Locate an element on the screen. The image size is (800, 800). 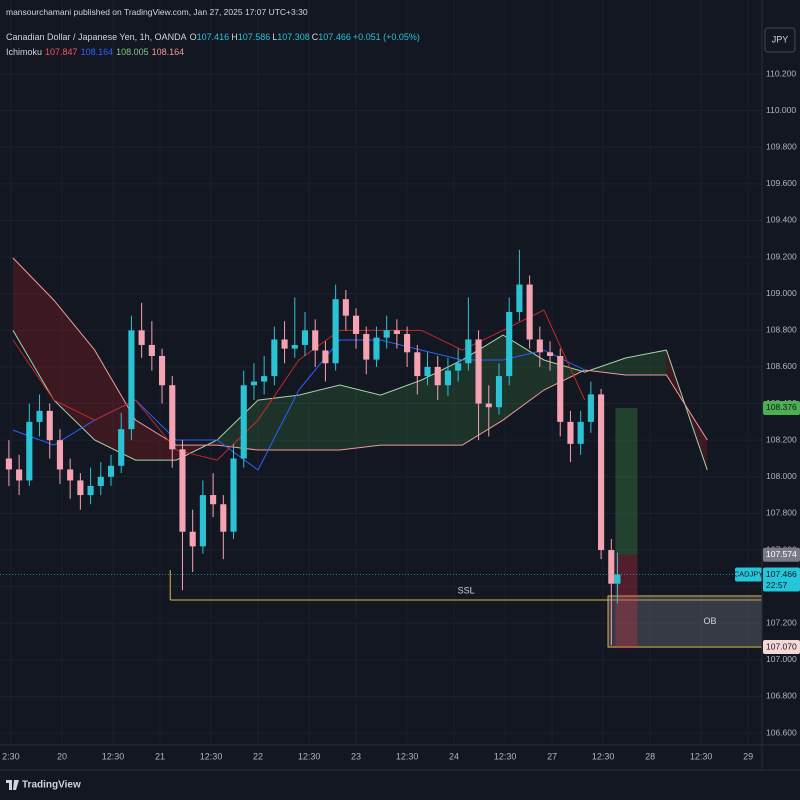
position-target is located at coordinates (626, 481).